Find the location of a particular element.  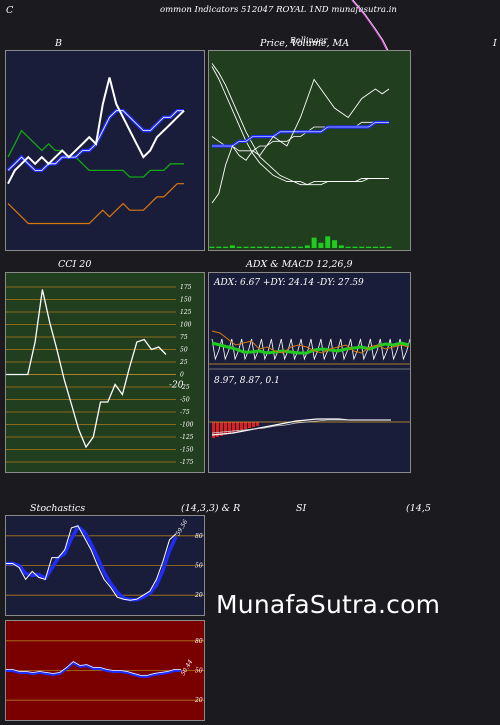

rsi-white-line is located at coordinates (93, 668).